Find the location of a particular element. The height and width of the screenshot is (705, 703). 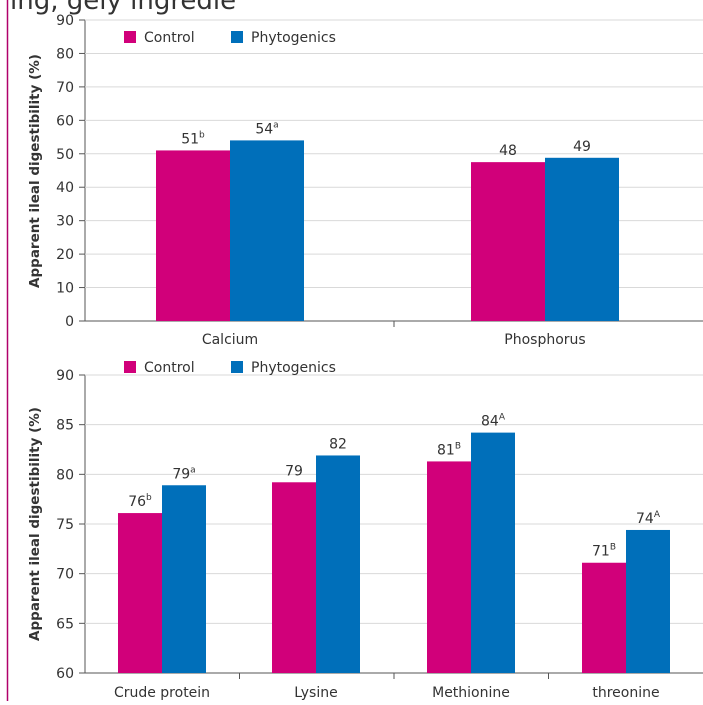

data-label: 71B is located at coordinates (604, 551).